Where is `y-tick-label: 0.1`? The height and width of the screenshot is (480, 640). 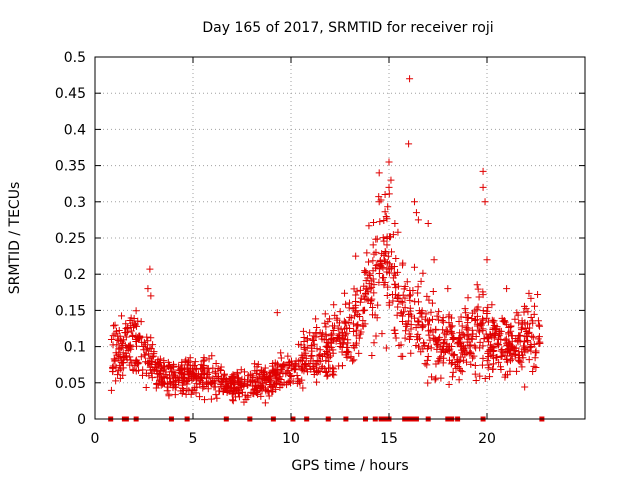
y-tick-label: 0.1 is located at coordinates (75, 348).